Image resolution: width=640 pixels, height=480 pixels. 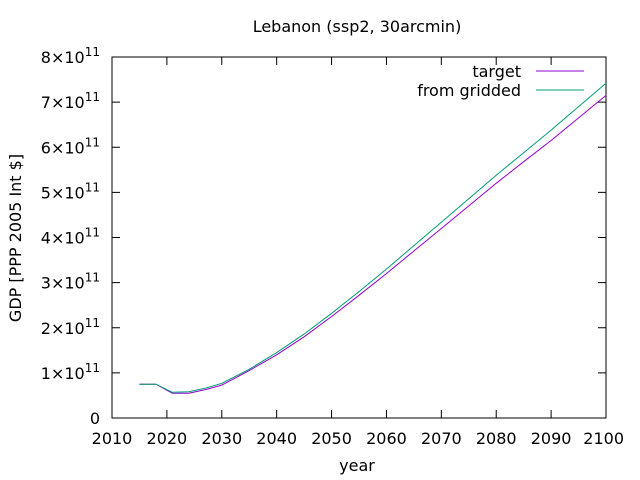 I want to click on y-tick-label: 4×10¹¹, so click(x=70, y=237).